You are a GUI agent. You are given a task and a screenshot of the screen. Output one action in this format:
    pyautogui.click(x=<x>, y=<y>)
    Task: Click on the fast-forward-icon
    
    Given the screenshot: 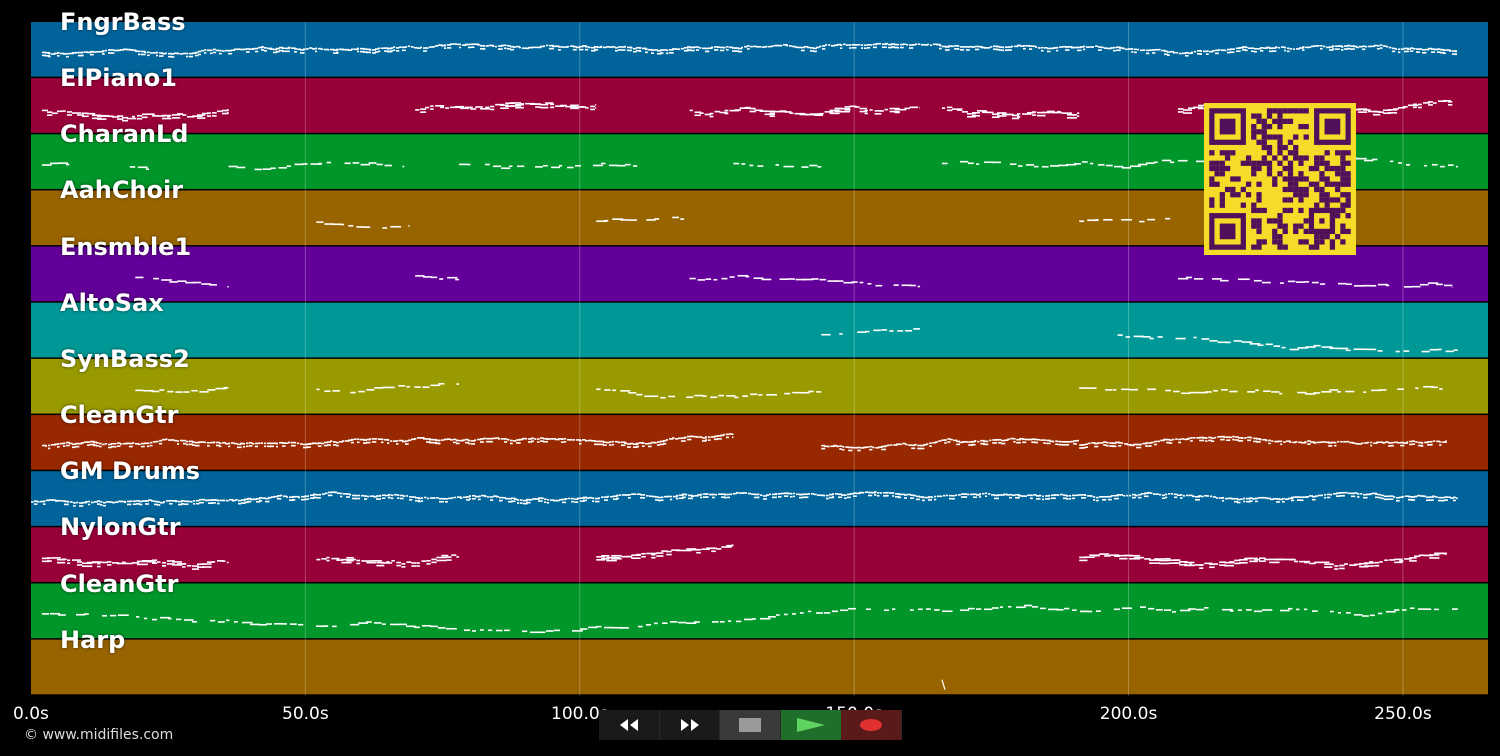 What is the action you would take?
    pyautogui.click(x=689, y=725)
    